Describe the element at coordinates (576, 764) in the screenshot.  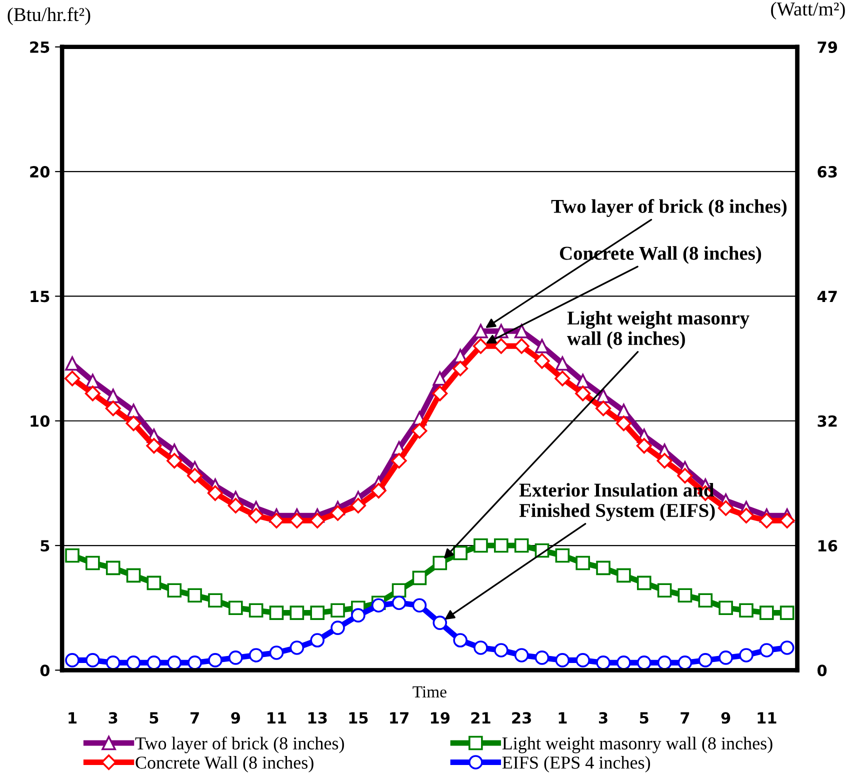
I see `legend-label: EIFS (EPS 4 inches)` at that location.